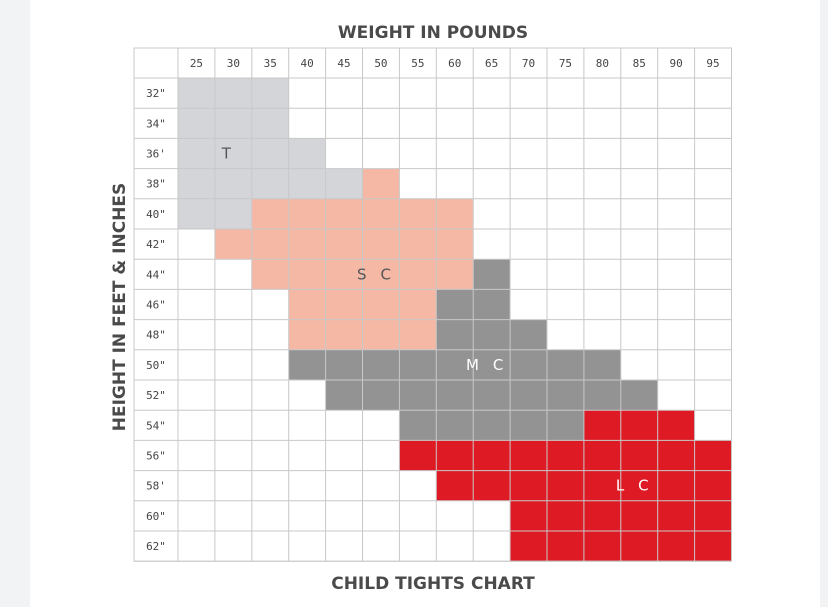 The width and height of the screenshot is (828, 607). What do you see at coordinates (233, 455) in the screenshot?
I see `cell-empty-r12-c1` at bounding box center [233, 455].